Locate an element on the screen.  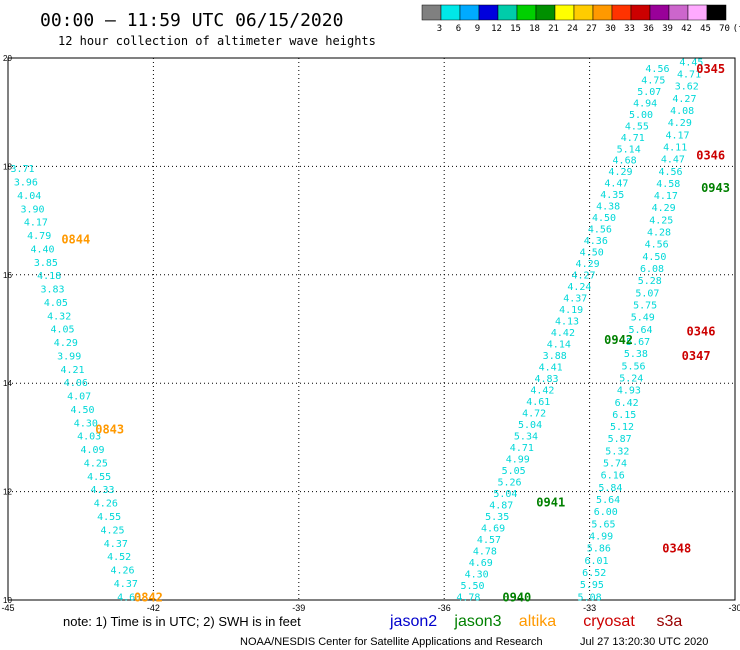
wave-height-value: 5.56 is located at coordinates (634, 366).